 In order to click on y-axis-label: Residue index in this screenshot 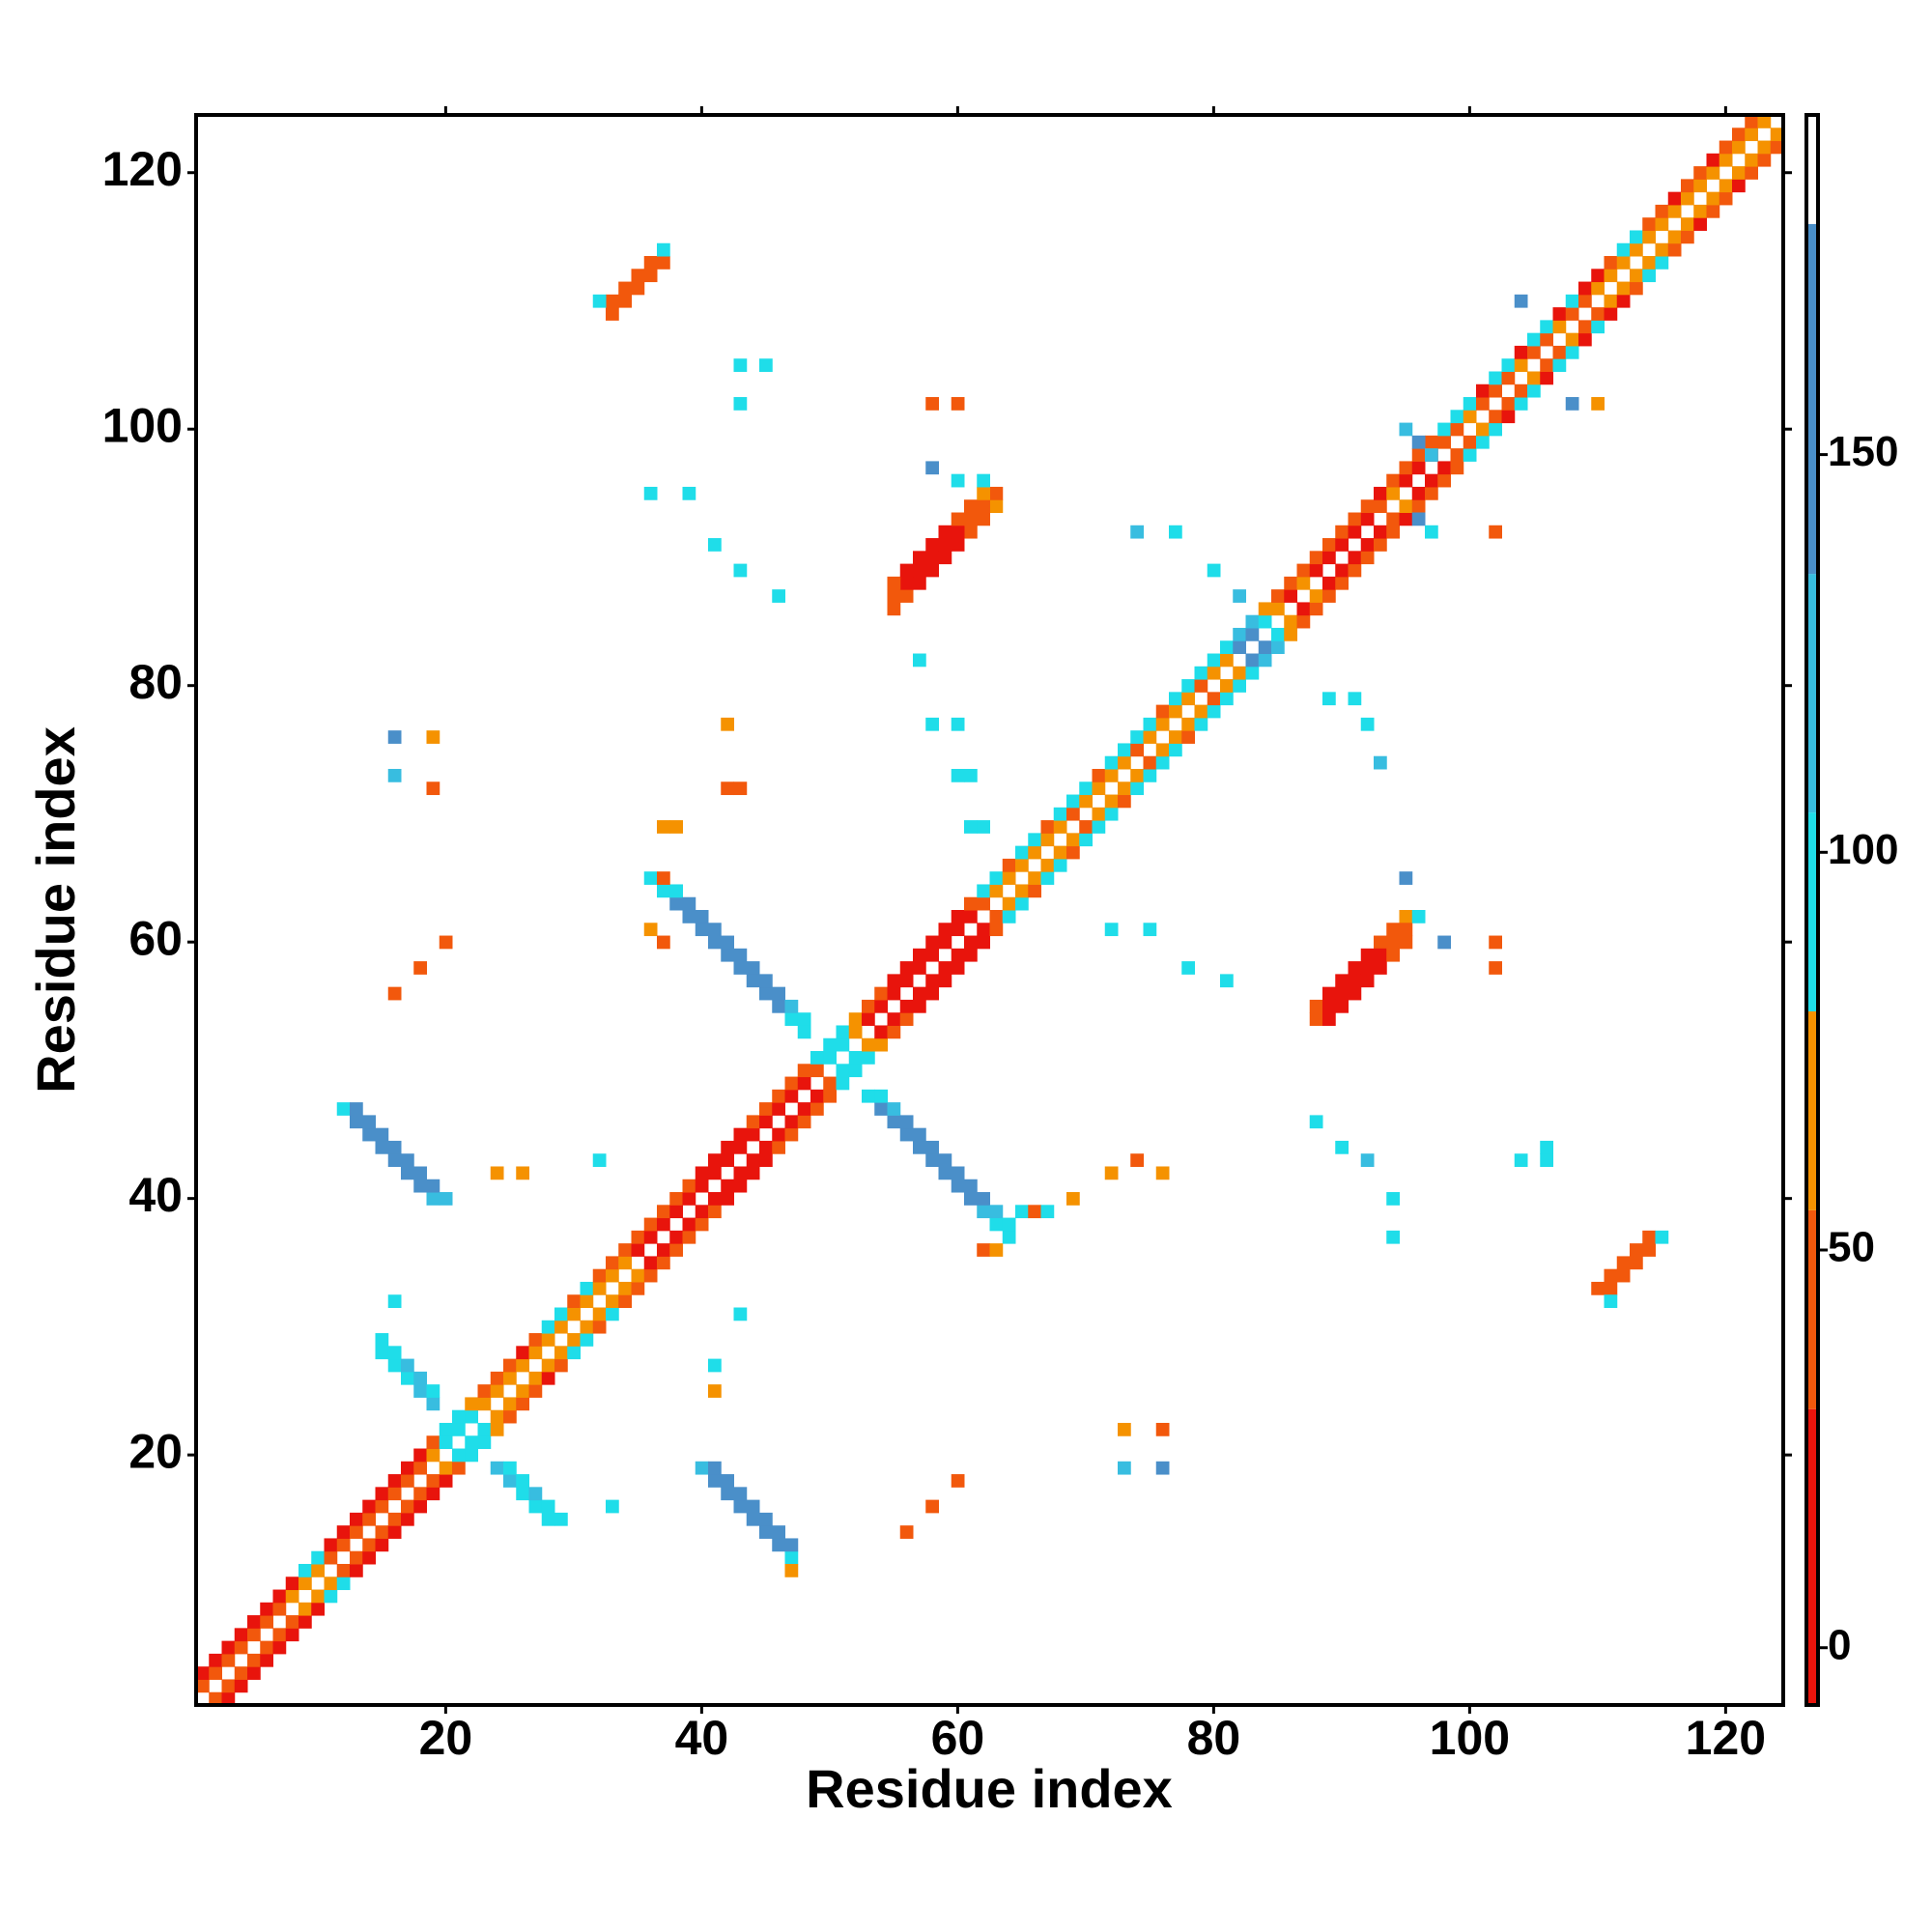, I will do `click(55, 910)`.